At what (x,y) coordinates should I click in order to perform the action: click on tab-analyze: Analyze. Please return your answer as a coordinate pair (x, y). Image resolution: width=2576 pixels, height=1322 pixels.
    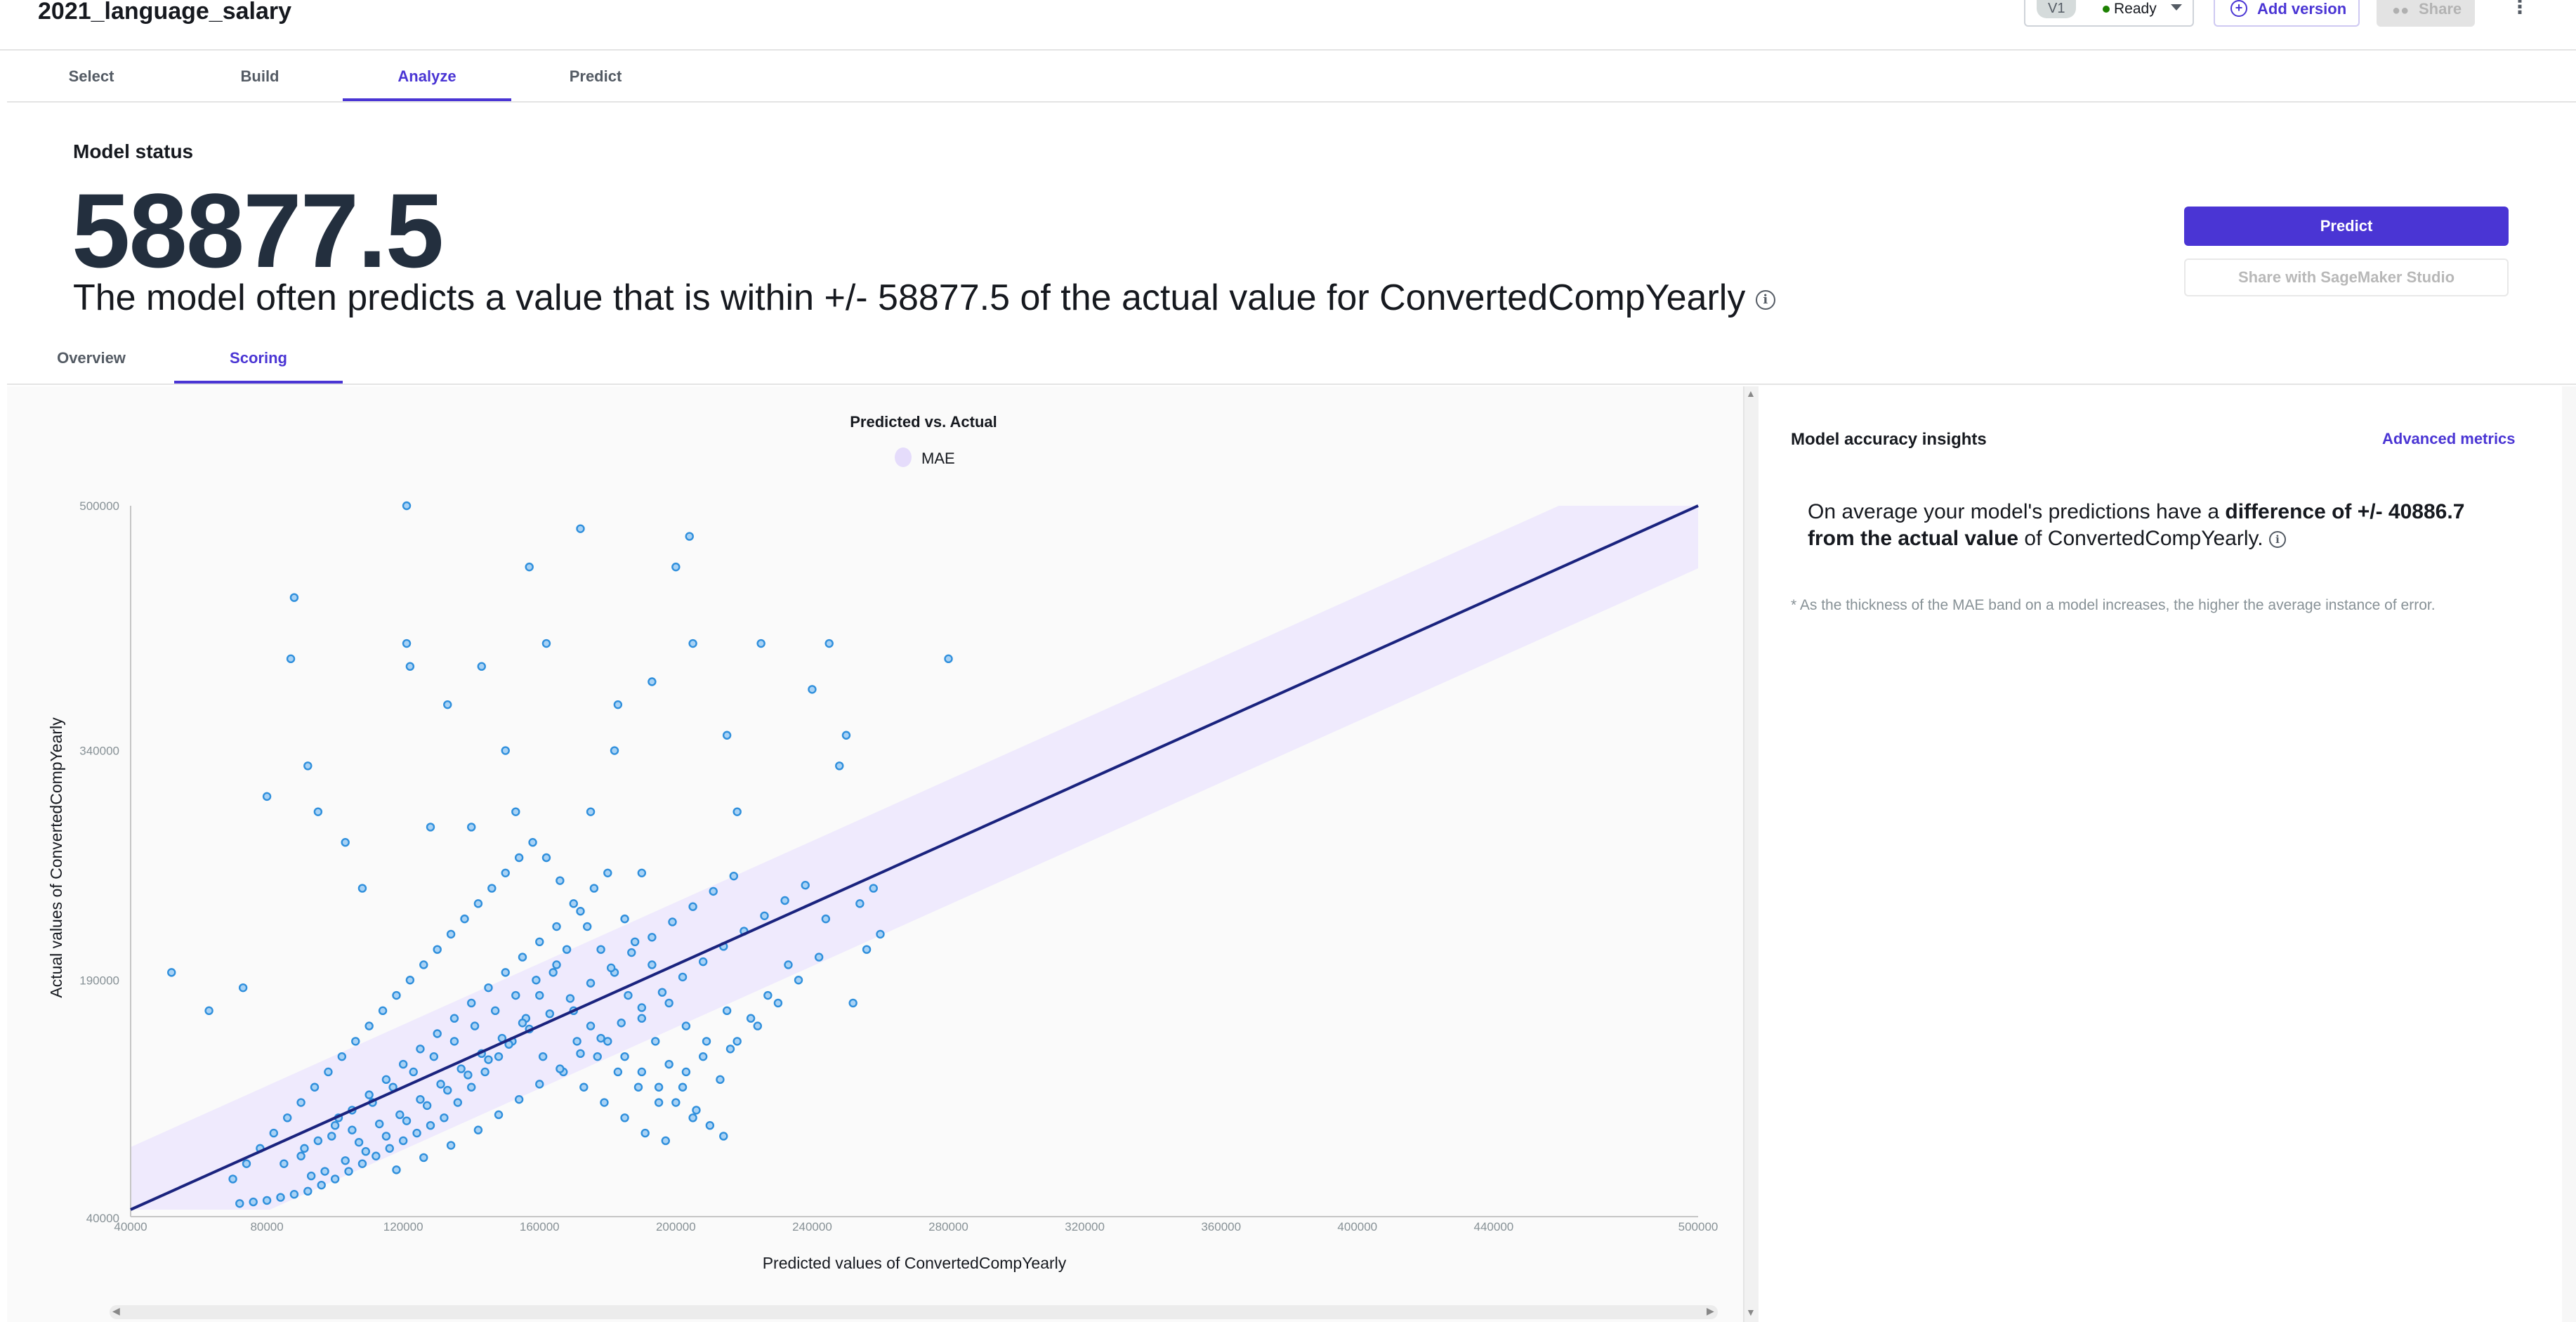
    Looking at the image, I should click on (427, 76).